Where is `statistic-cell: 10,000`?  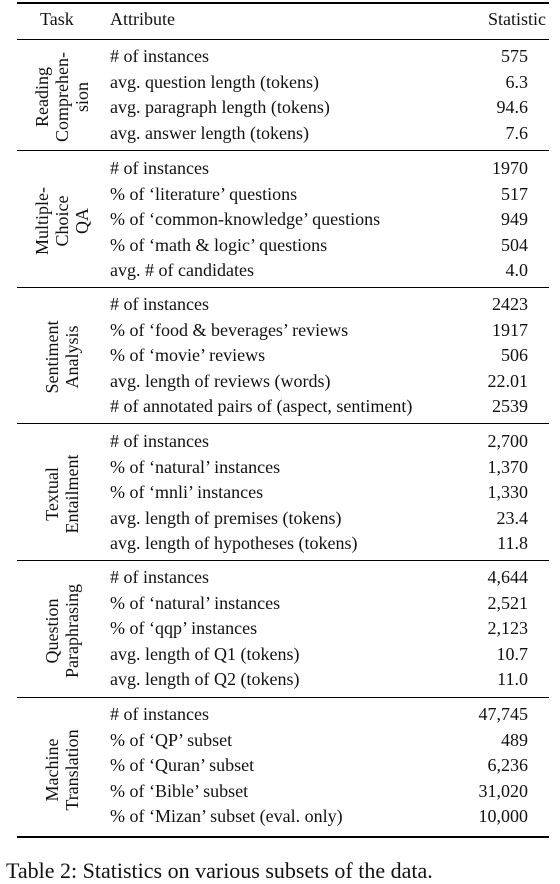 statistic-cell: 10,000 is located at coordinates (503, 816).